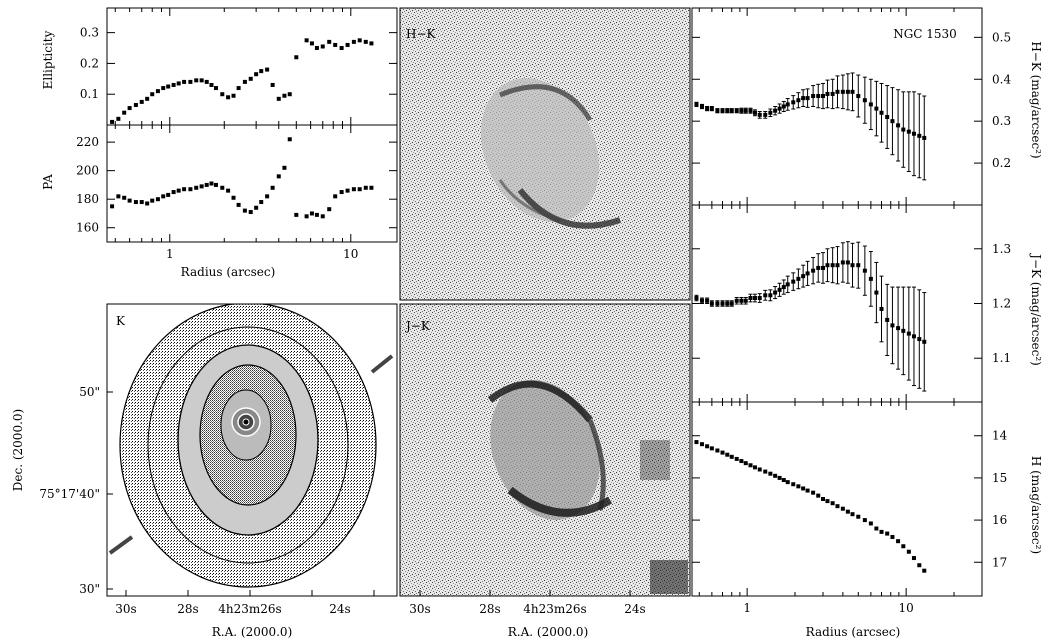 This screenshot has width=1046, height=644. Describe the element at coordinates (554, 609) in the screenshot. I see `jk-ra-tick: 4h23m26s` at that location.